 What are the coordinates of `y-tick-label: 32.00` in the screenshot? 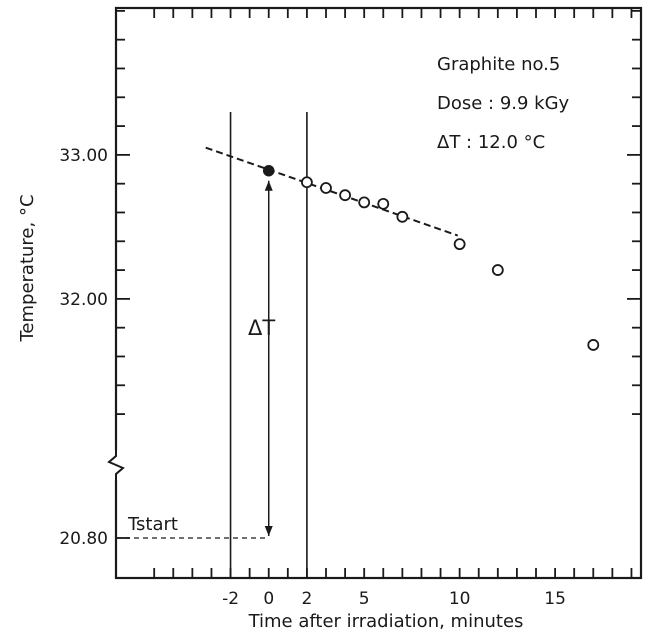 It's located at (83, 300).